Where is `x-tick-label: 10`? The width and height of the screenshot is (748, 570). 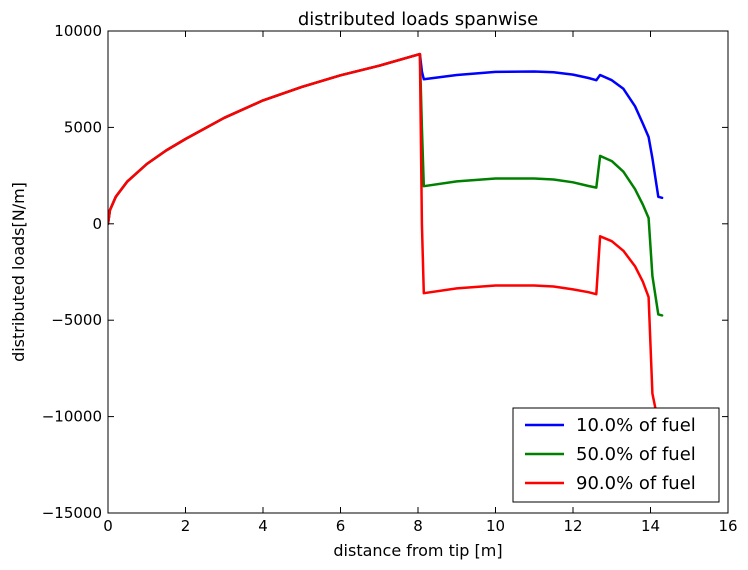
x-tick-label: 10 is located at coordinates (495, 526).